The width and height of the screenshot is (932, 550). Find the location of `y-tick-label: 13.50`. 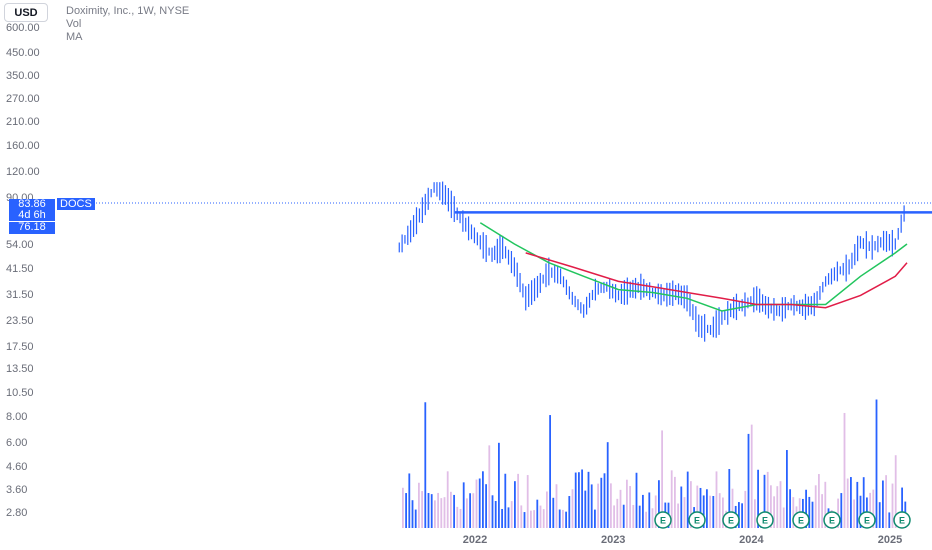

y-tick-label: 13.50 is located at coordinates (20, 369).